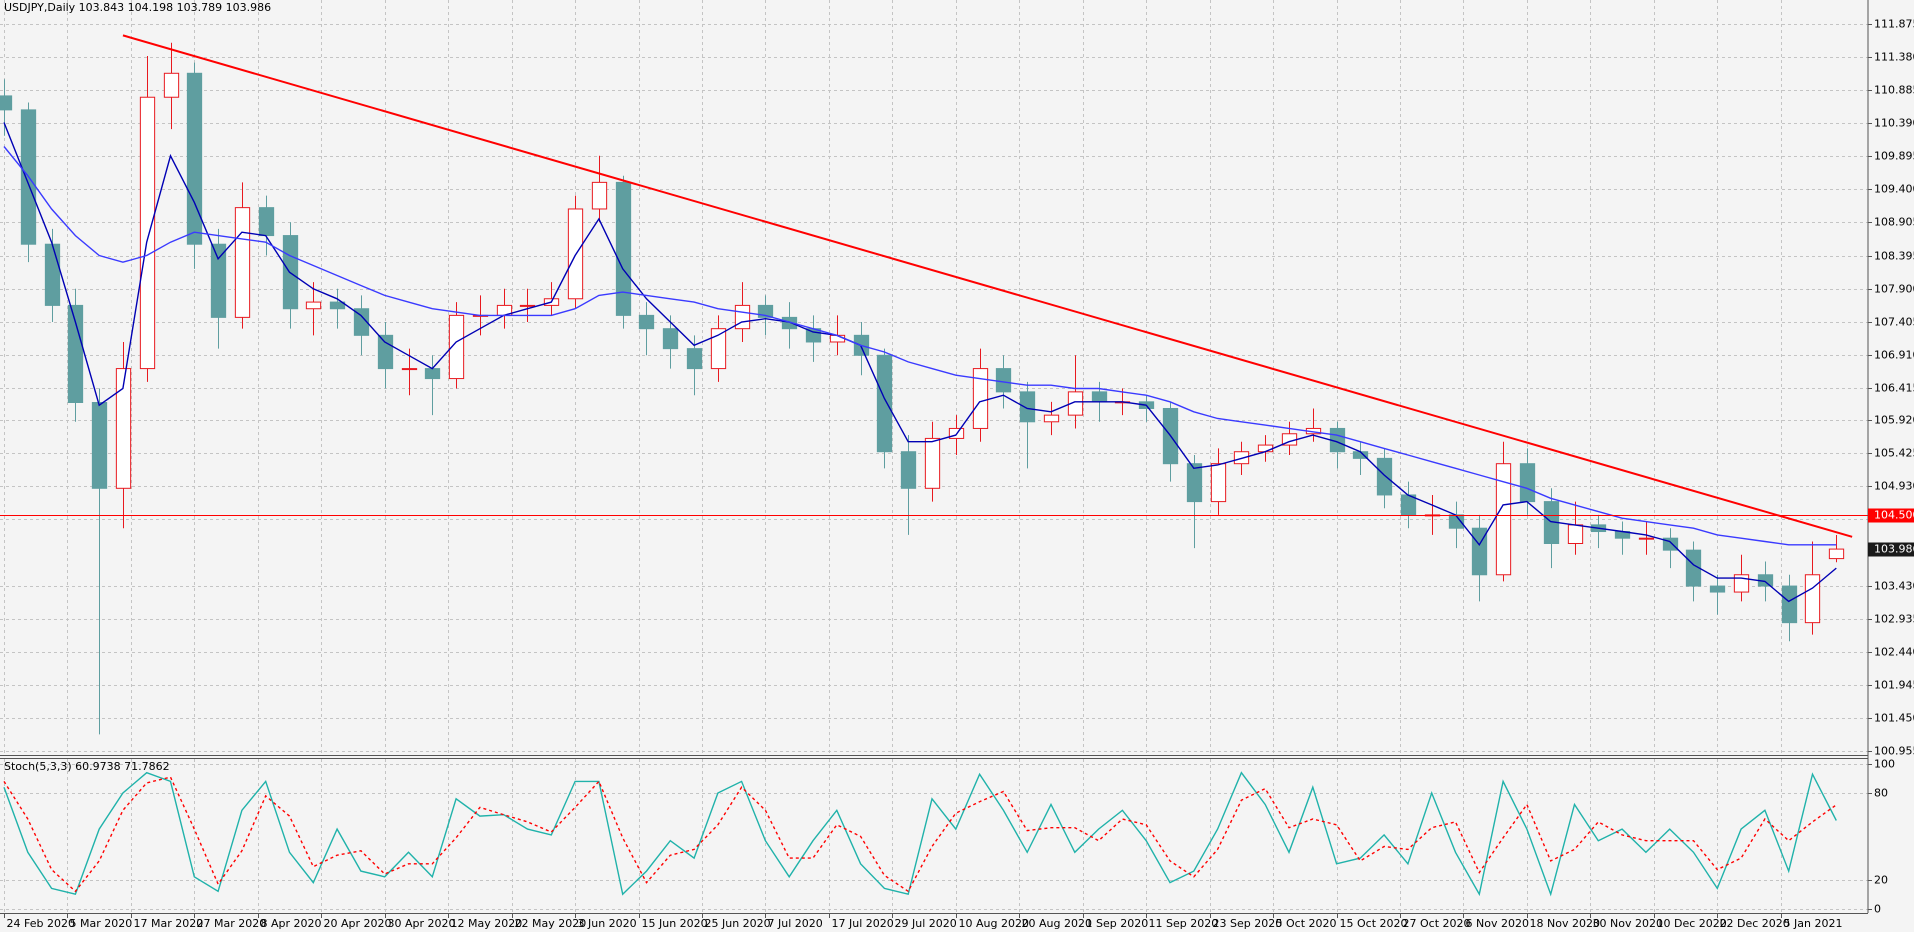 The image size is (1914, 932). I want to click on y-tick-label: 80, so click(1881, 793).